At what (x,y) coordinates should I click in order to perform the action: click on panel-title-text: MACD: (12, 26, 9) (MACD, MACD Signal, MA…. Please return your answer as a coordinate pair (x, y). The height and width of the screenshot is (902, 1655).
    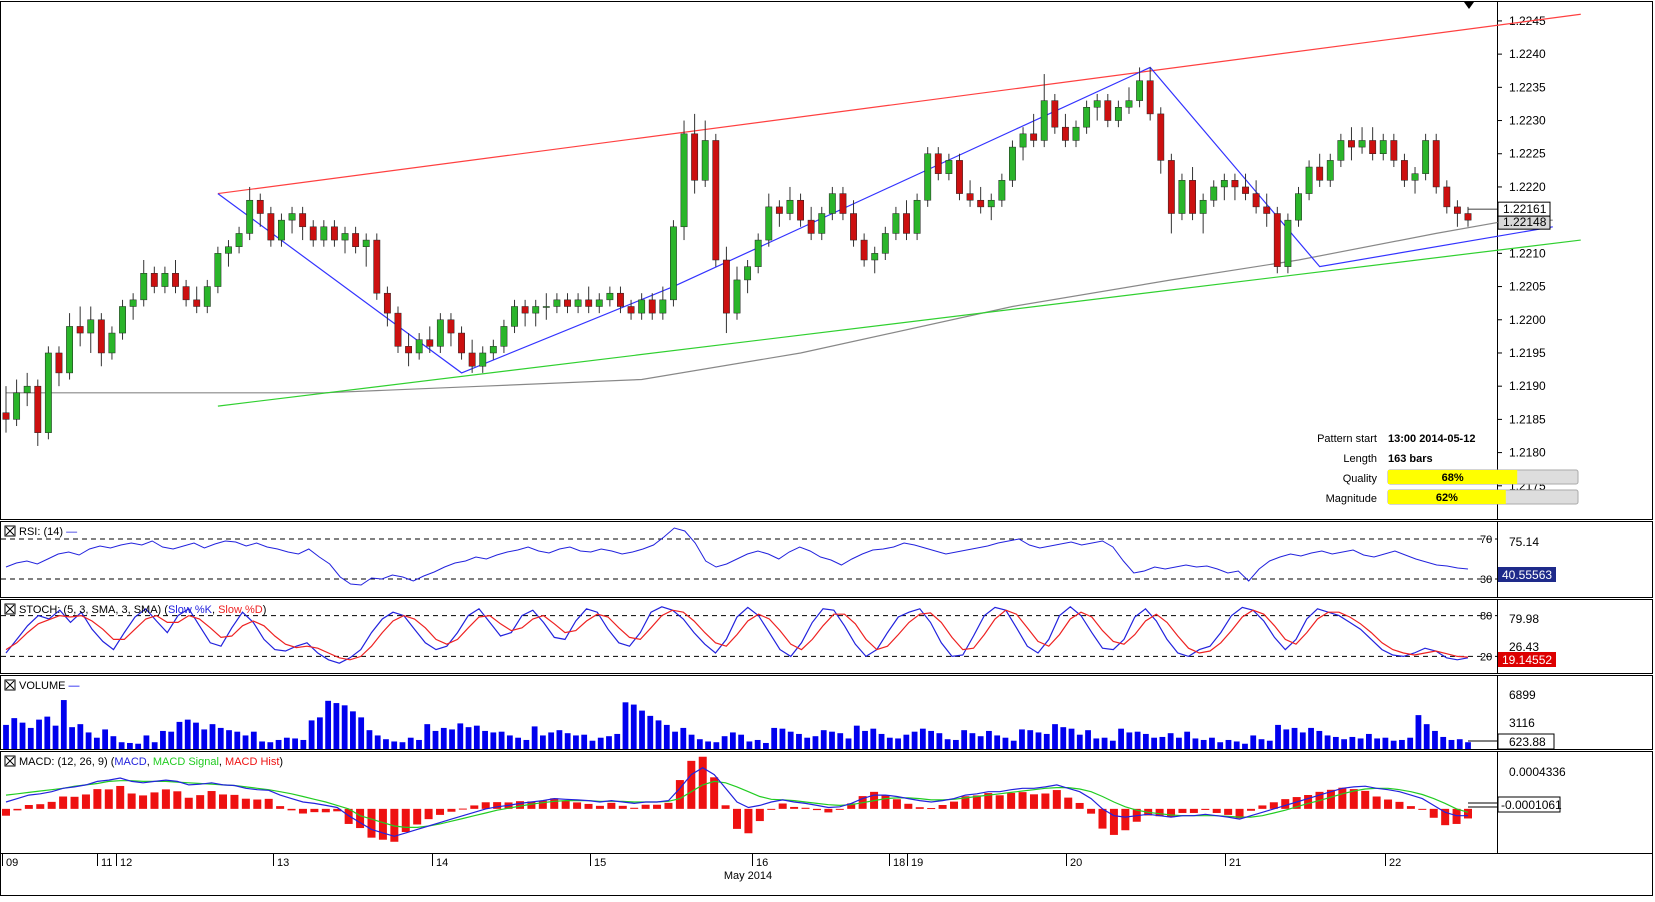
    Looking at the image, I should click on (151, 762).